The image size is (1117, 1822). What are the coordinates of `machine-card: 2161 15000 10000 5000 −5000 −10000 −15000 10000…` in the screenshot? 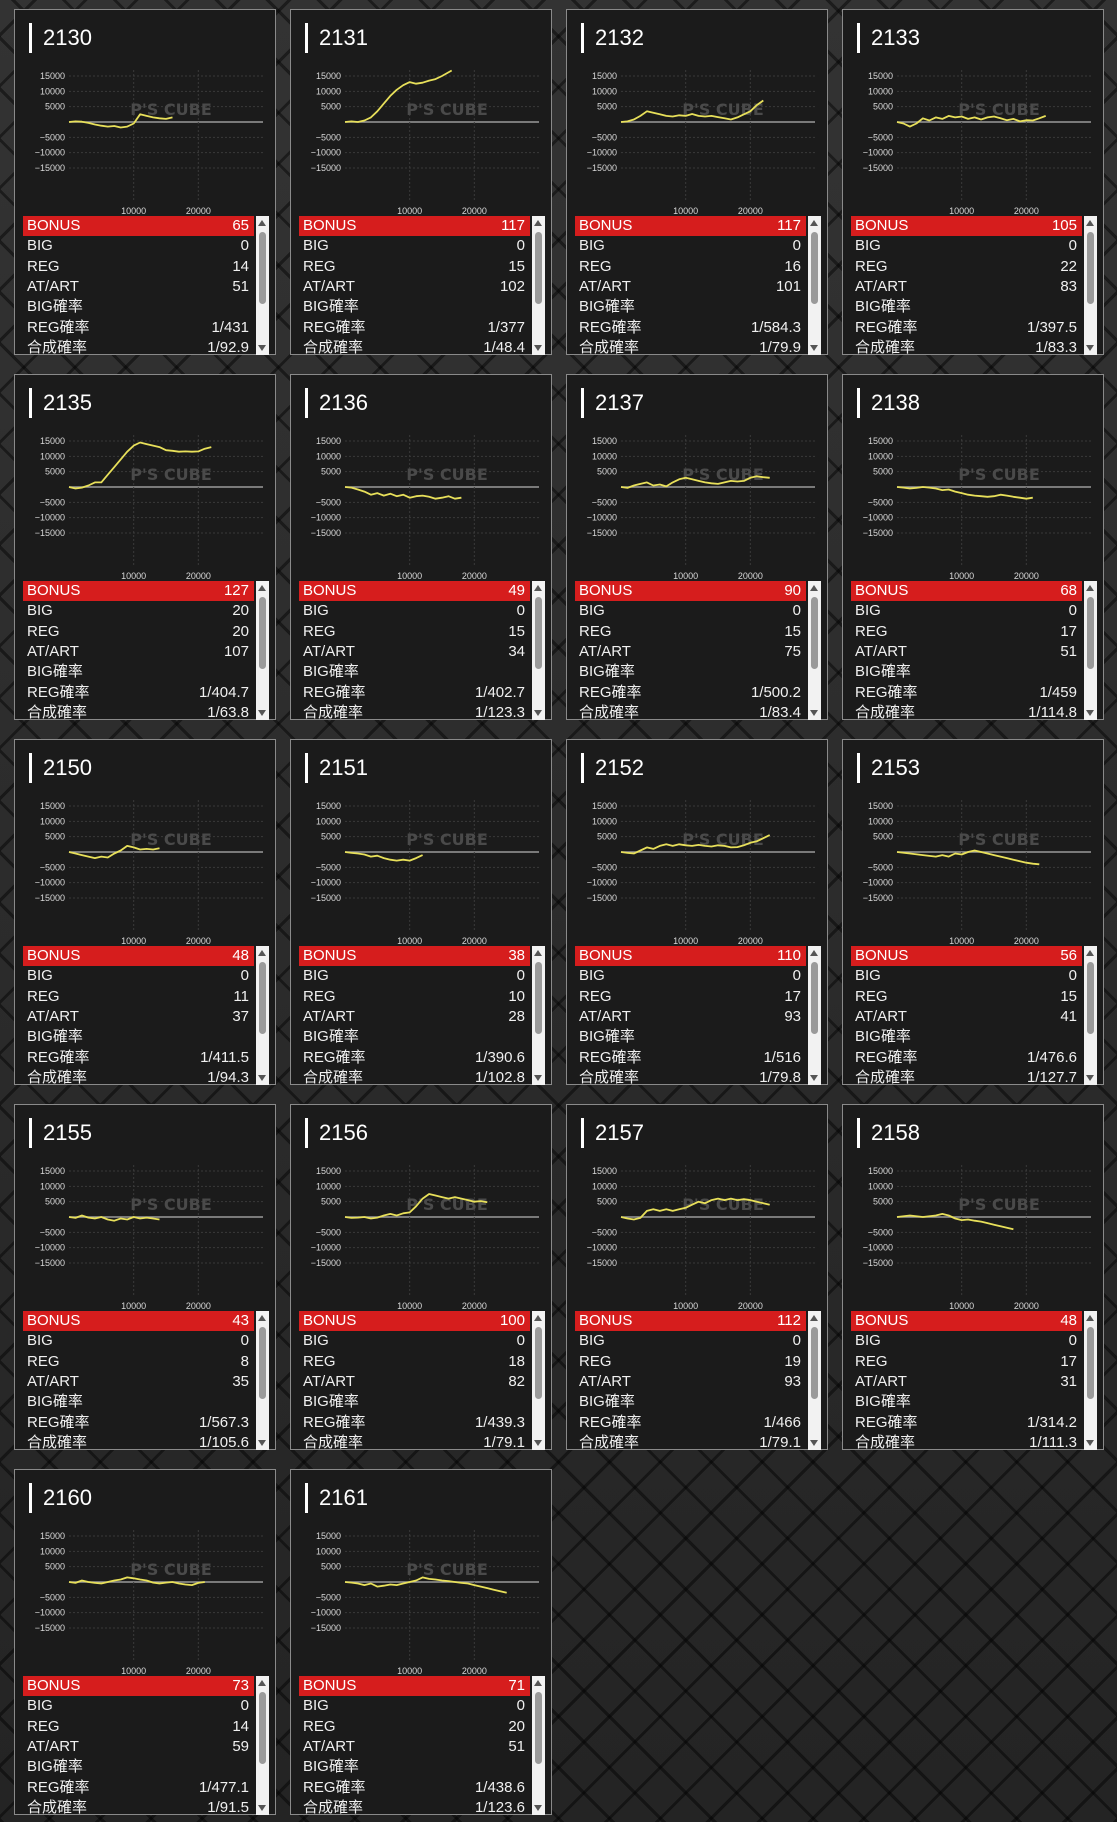 It's located at (421, 1642).